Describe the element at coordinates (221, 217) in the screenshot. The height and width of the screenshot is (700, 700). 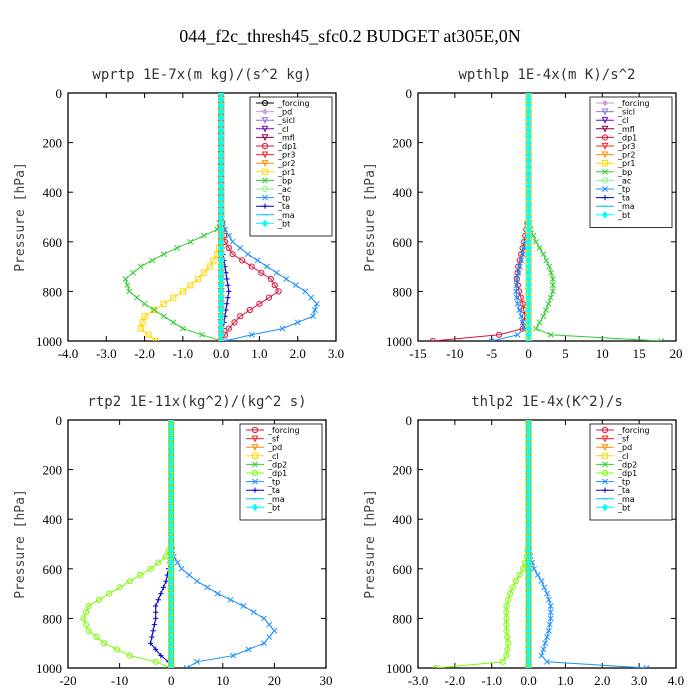
I see `series-bt` at that location.